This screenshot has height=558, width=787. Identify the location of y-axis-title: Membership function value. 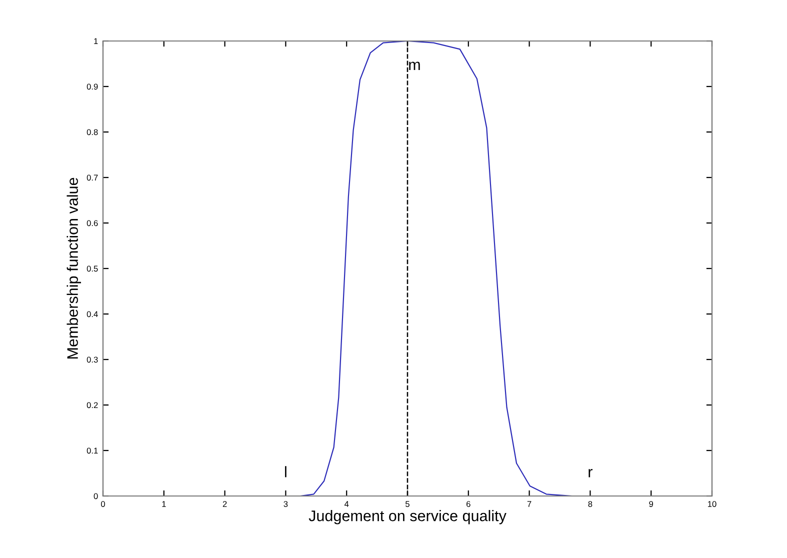
(73, 268).